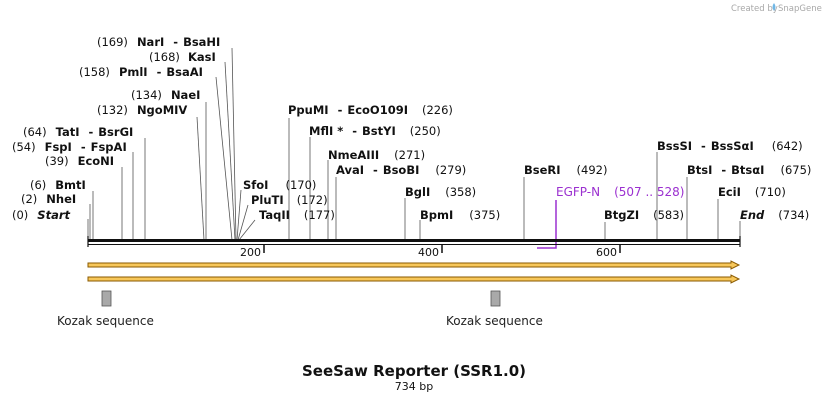 This screenshot has width=828, height=402. Describe the element at coordinates (401, 170) in the screenshot. I see `site-label-avai: AvaI - BsoBI (279)` at that location.